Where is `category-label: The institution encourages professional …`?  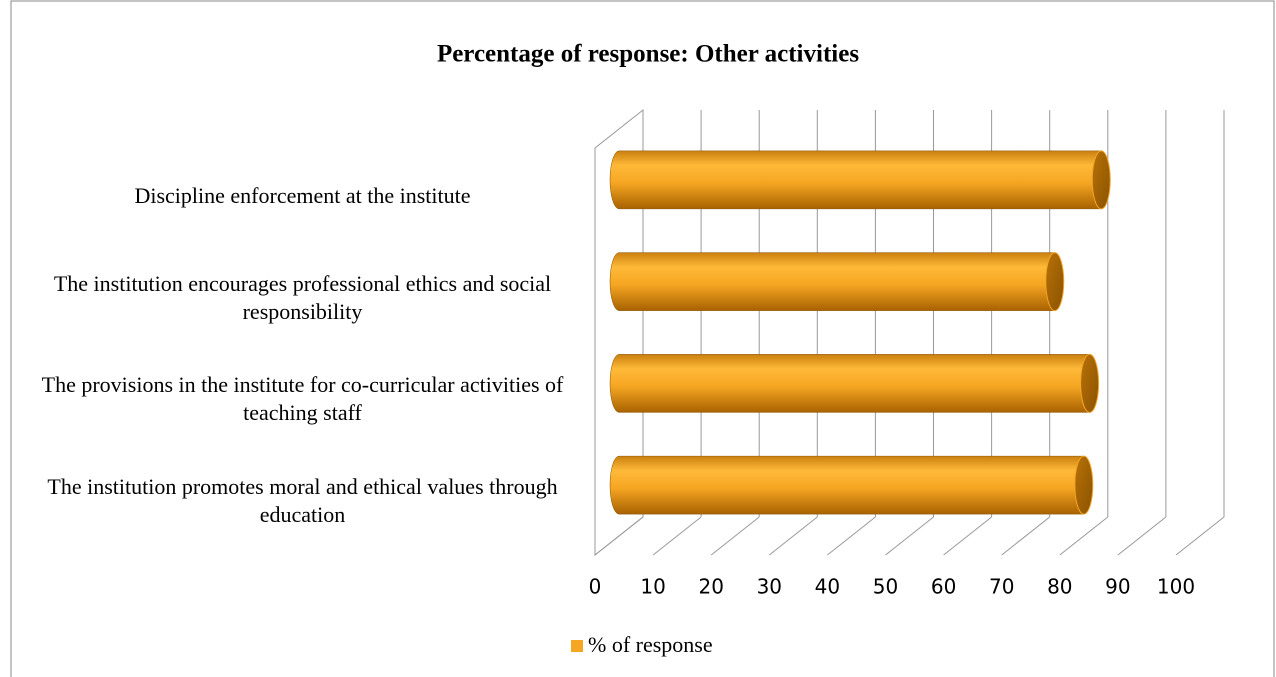 category-label: The institution encourages professional … is located at coordinates (302, 297).